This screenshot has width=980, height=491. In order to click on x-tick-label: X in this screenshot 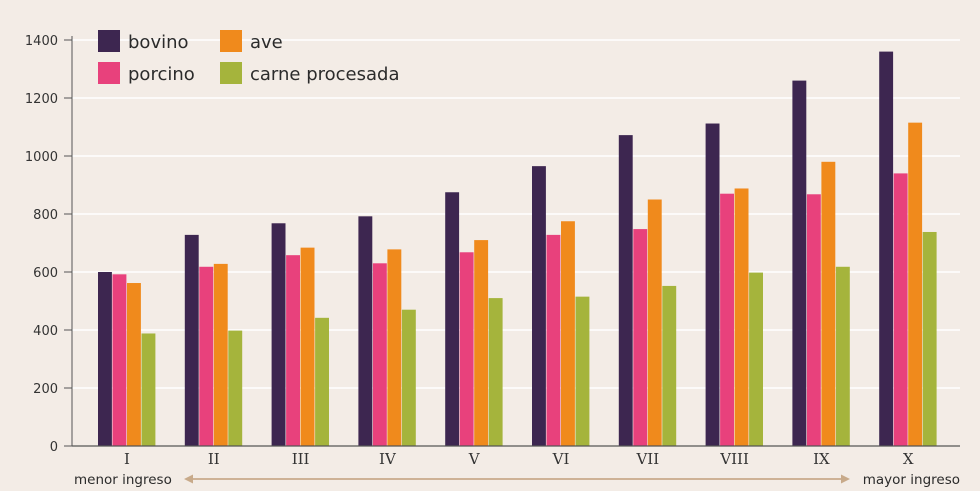, I will do `click(908, 459)`.